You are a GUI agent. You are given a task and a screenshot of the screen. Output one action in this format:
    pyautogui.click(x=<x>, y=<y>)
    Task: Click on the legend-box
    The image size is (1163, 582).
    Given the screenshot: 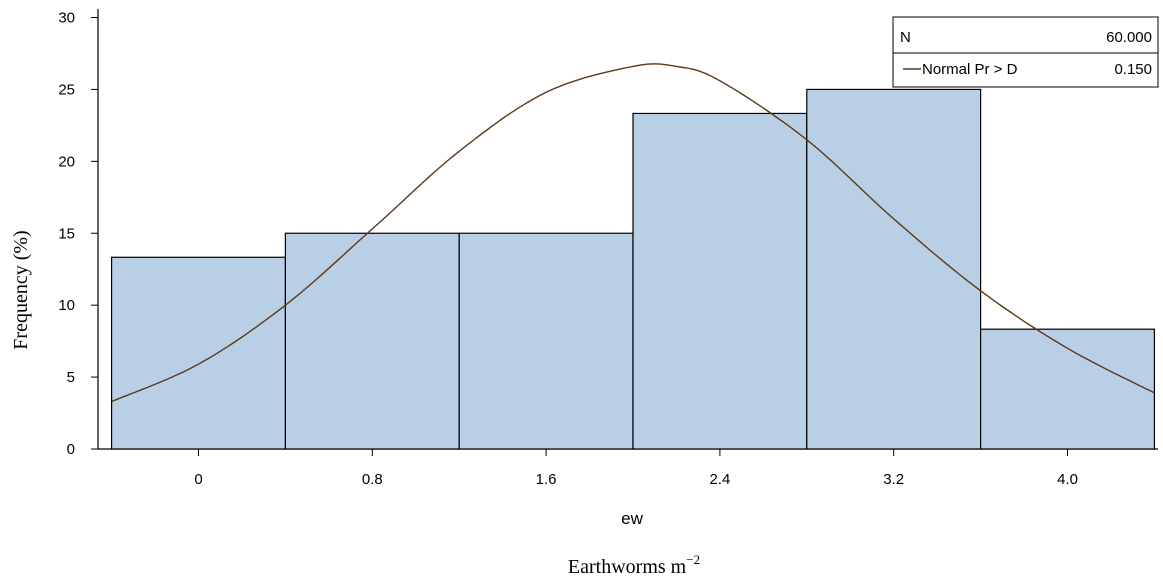 What is the action you would take?
    pyautogui.click(x=1025, y=52)
    